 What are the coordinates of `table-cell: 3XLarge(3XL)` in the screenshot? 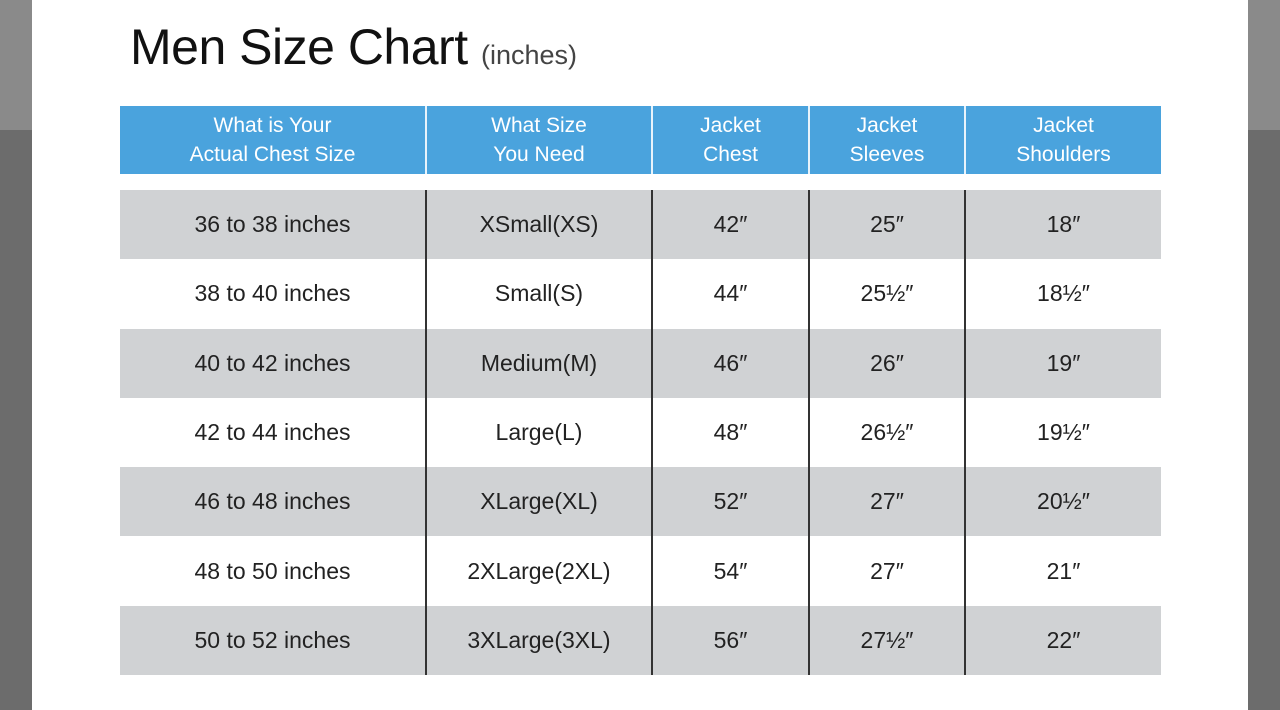 It's located at (538, 640).